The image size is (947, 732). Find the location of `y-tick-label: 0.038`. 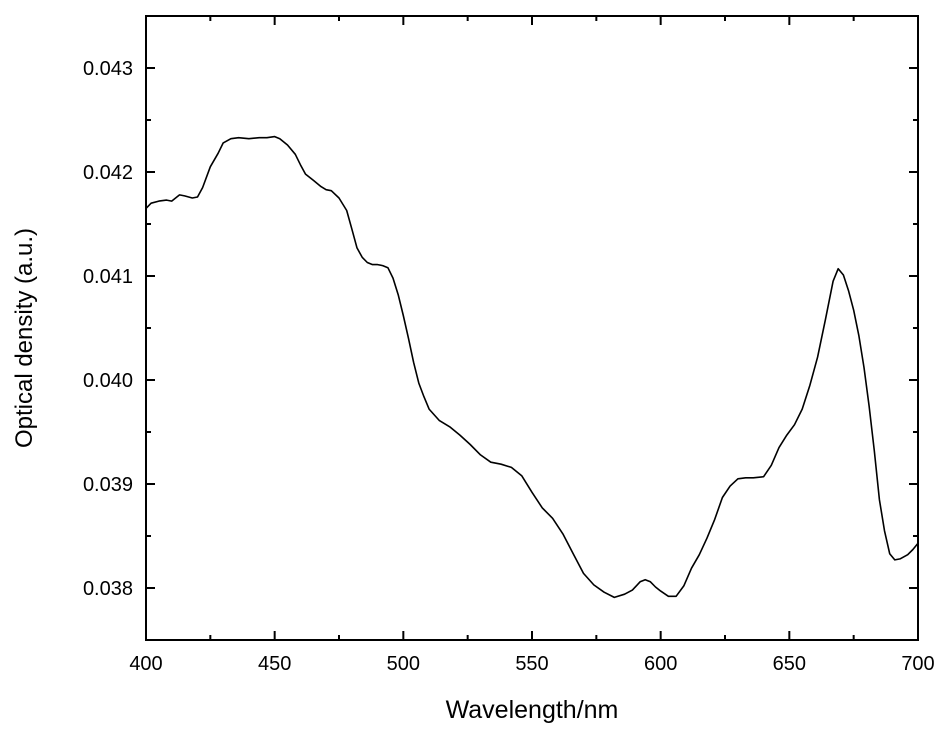

y-tick-label: 0.038 is located at coordinates (108, 589).